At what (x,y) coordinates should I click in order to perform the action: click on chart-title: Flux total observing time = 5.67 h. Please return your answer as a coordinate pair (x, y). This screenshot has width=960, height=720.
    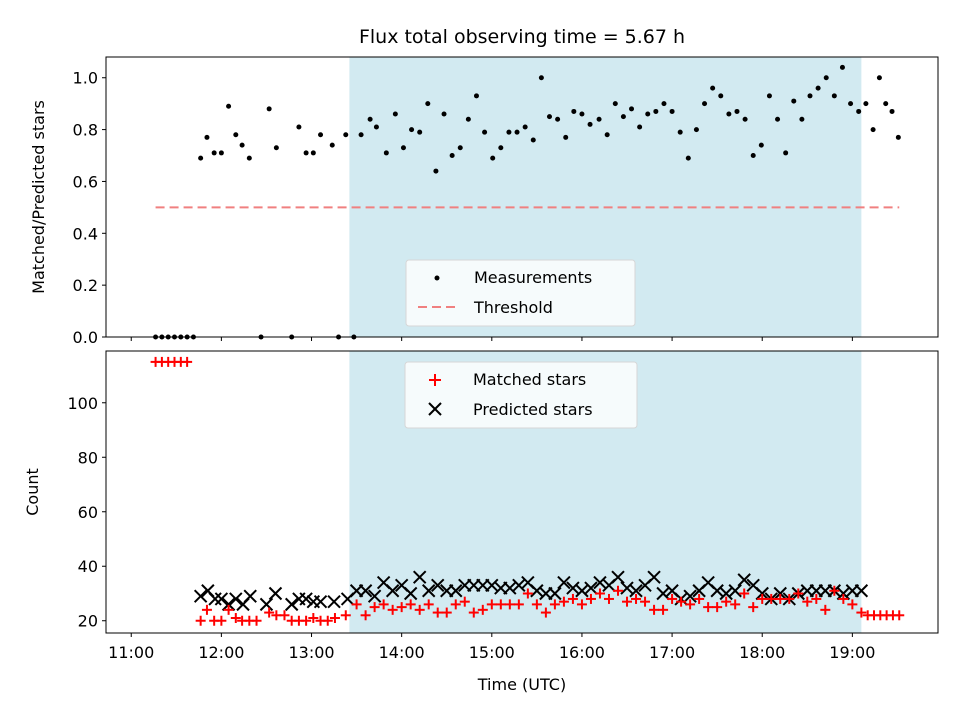
    Looking at the image, I should click on (522, 37).